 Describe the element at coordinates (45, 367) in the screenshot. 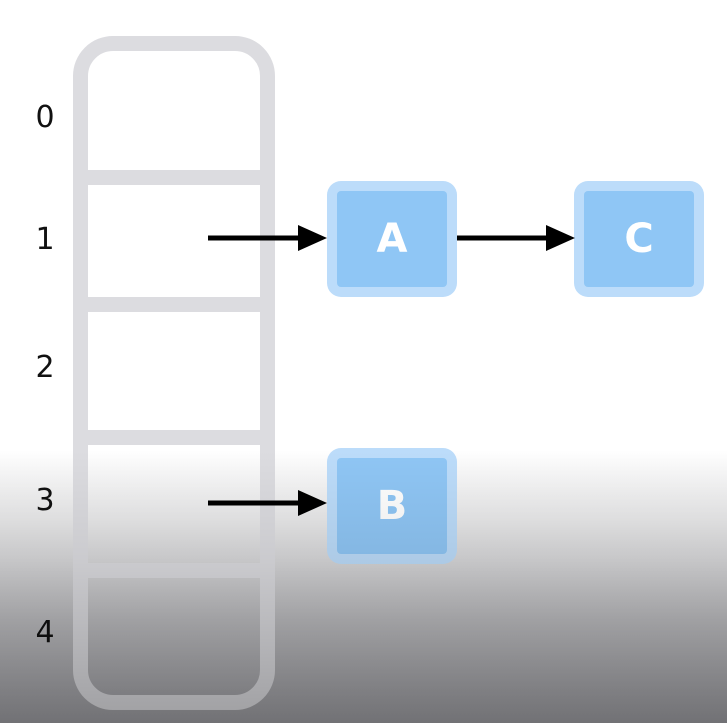

I see `index-2: 2` at that location.